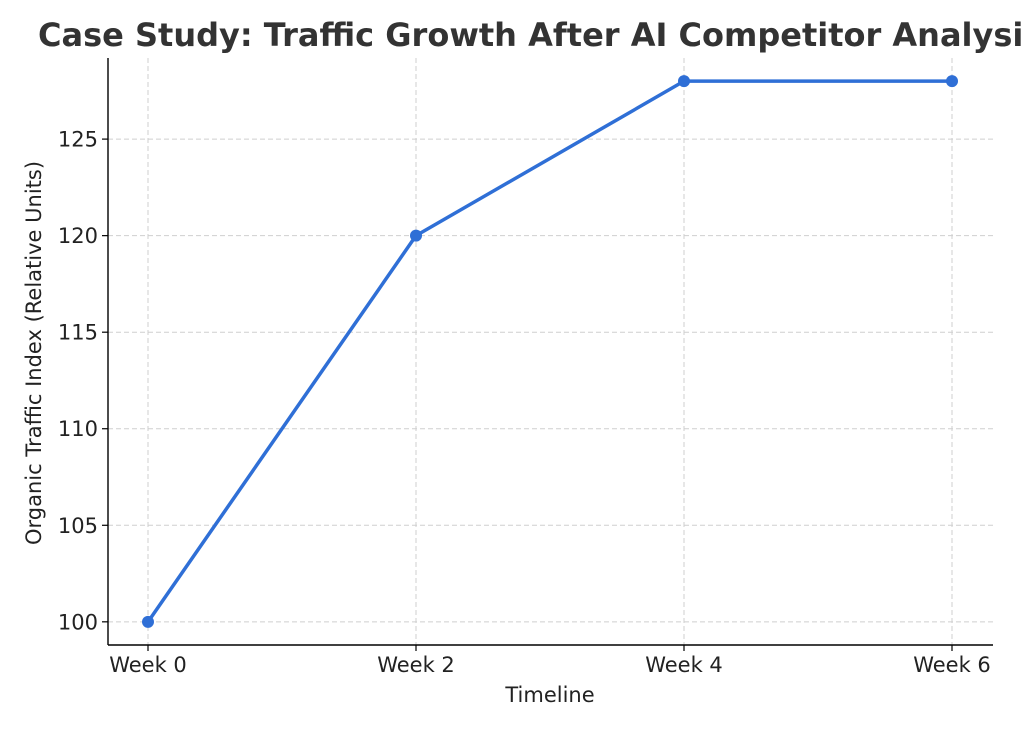 This screenshot has height=731, width=1024. Describe the element at coordinates (78, 140) in the screenshot. I see `y-tick-label: 125` at that location.